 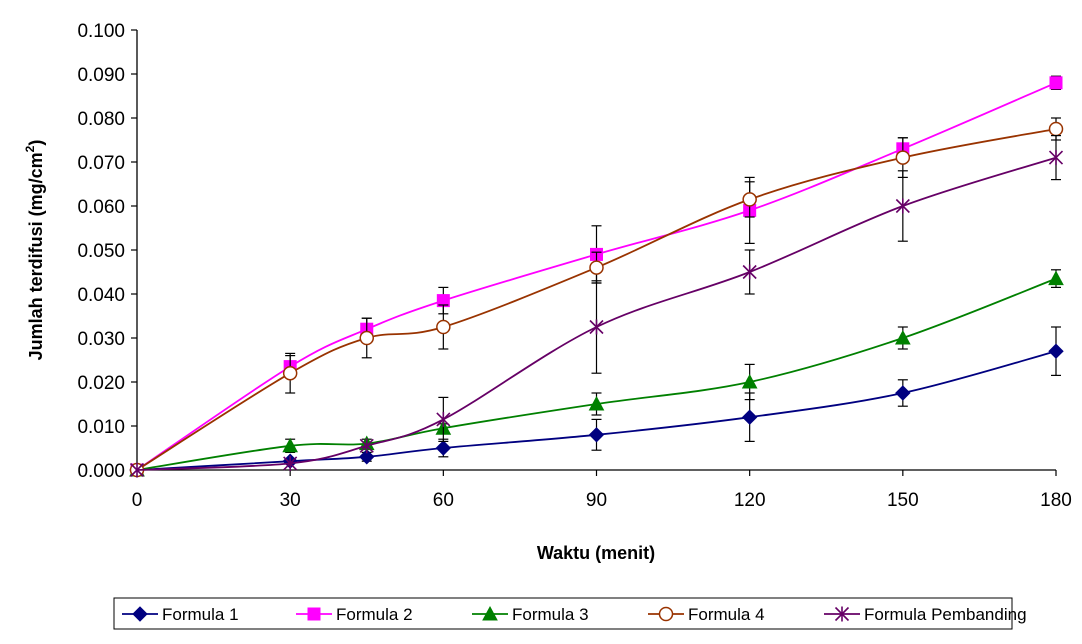 I want to click on legend-item-formula-pembanding: Formula Pembanding, so click(x=925, y=614).